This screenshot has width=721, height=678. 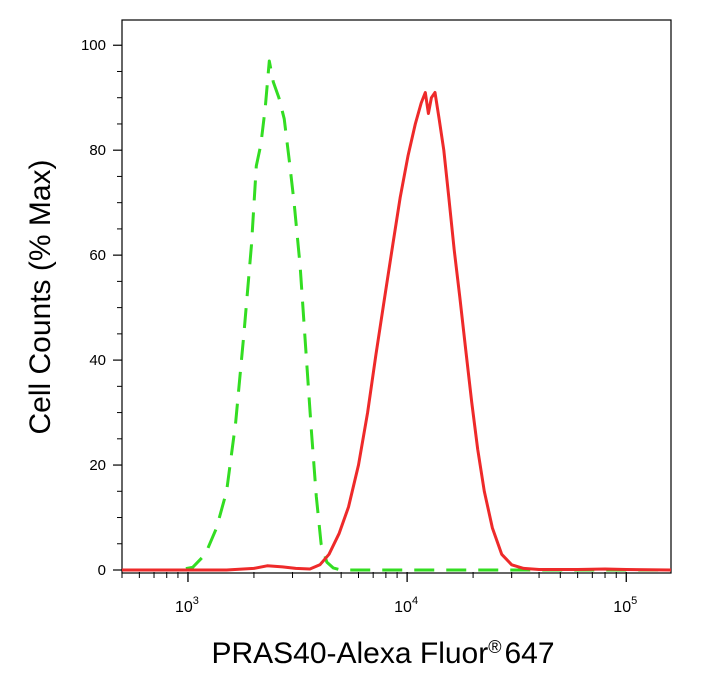 What do you see at coordinates (349, 653) in the screenshot?
I see `x-axis-title-main: PRAS40-Alexa Fluor` at bounding box center [349, 653].